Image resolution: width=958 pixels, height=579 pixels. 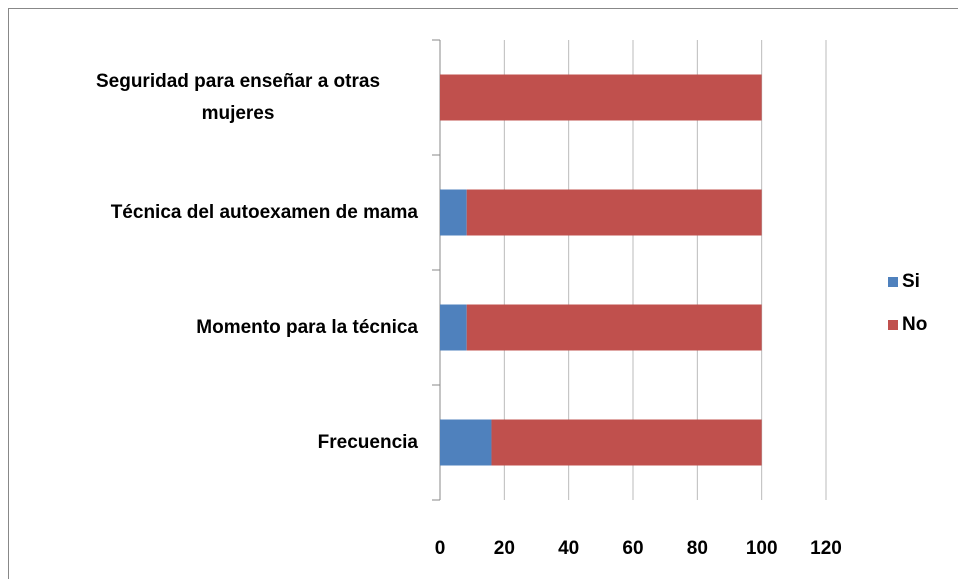 I want to click on x-tick-label: 60, so click(x=632, y=548).